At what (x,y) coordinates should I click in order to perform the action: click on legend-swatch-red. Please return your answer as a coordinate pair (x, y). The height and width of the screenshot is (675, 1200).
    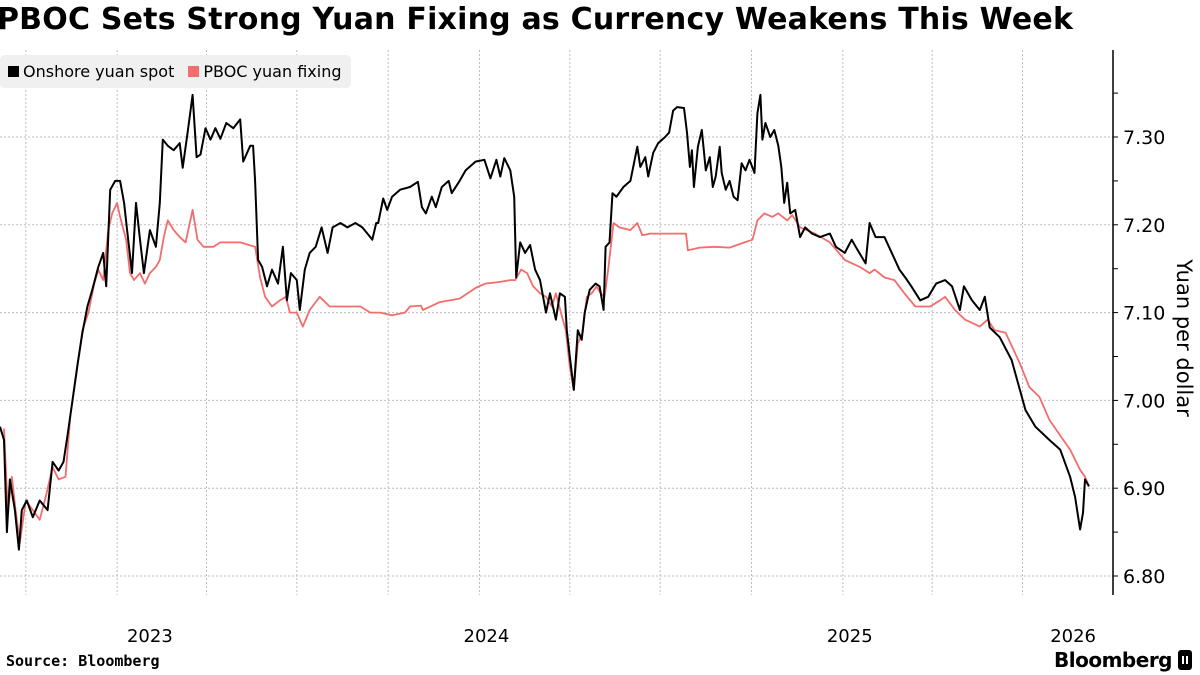
    Looking at the image, I should click on (194, 71).